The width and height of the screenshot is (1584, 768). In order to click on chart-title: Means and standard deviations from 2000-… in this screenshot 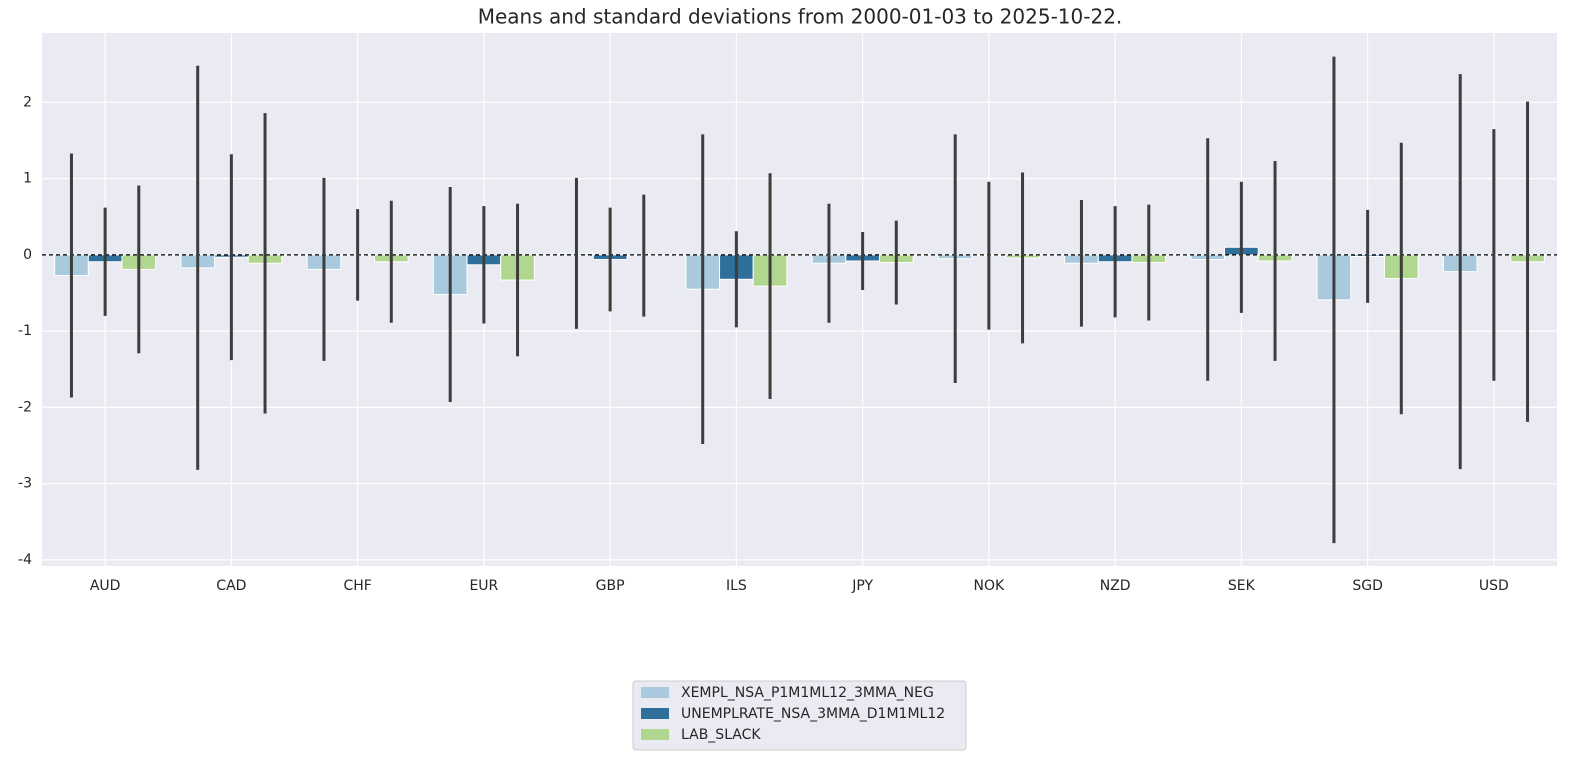, I will do `click(800, 17)`.